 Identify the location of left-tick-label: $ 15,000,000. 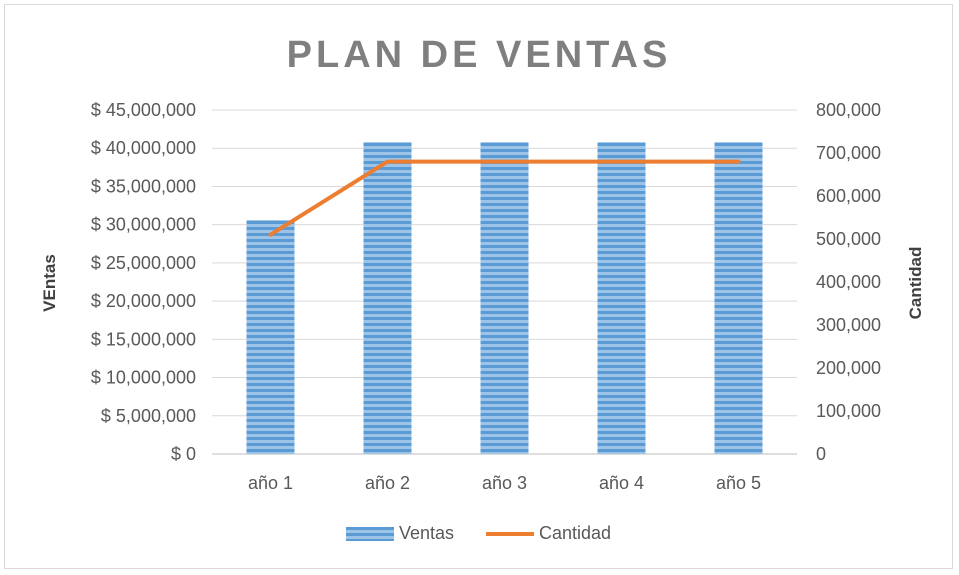
(143, 339).